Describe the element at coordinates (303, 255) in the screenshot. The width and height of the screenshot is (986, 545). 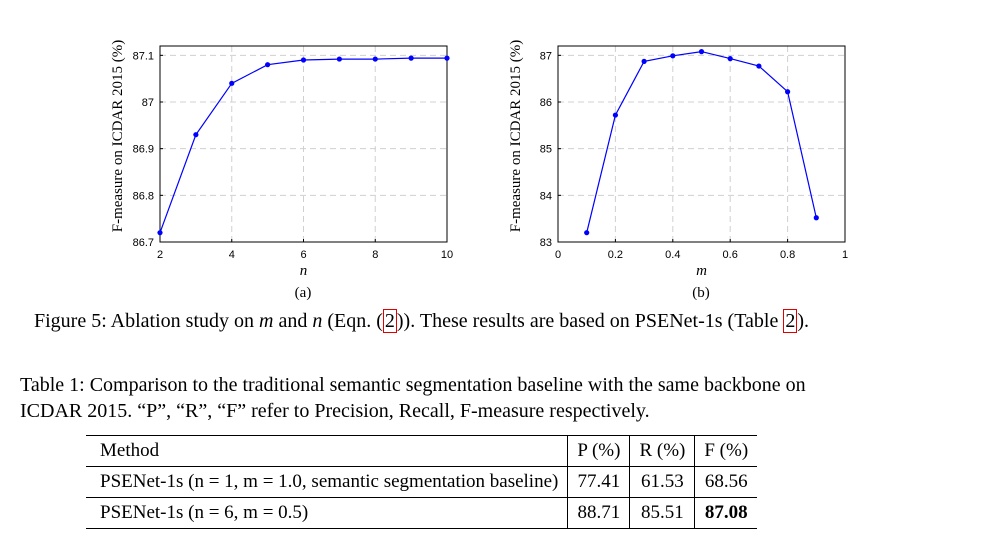
I see `chart-a-x-tick-label: 6` at that location.